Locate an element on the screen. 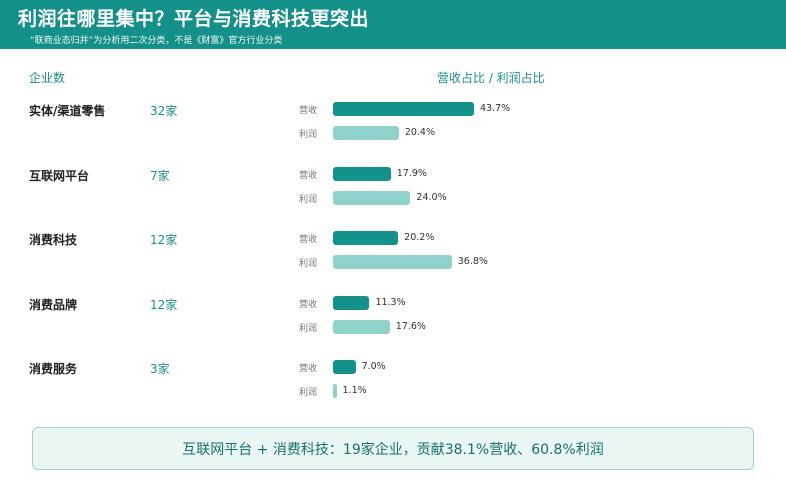  summary-text: 互联网平台 + 消费科技：19家企业，贡献38.1%营收、60.8%利润 is located at coordinates (393, 449).